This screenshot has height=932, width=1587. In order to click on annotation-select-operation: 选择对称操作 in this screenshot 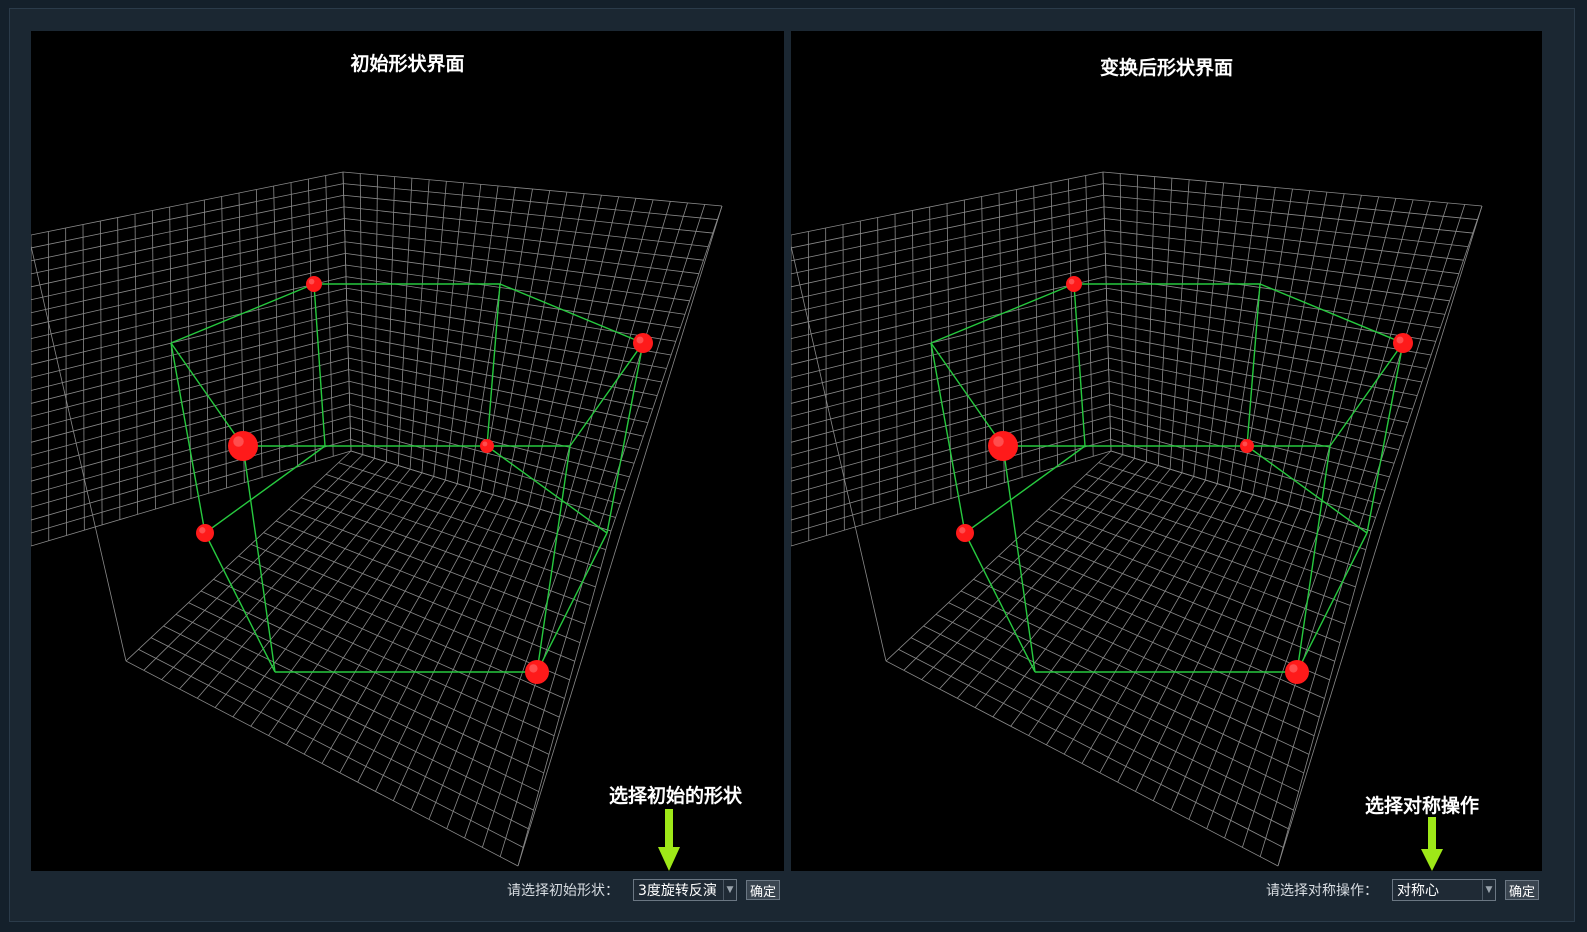, I will do `click(1422, 806)`.